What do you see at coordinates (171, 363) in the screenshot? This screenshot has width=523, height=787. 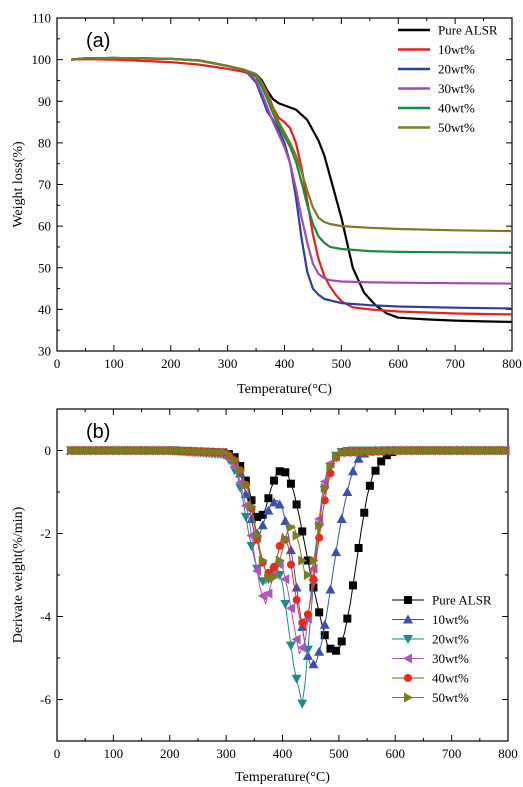 I see `x-tick-label: 200` at bounding box center [171, 363].